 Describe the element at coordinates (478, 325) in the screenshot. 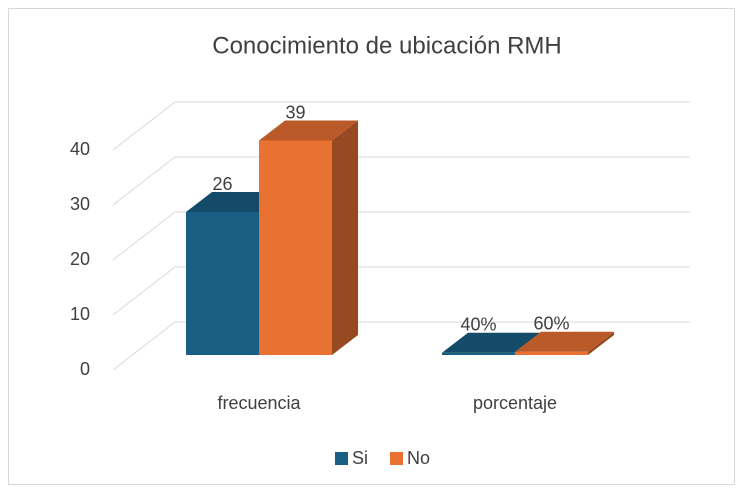

I see `data-label: 40%` at that location.